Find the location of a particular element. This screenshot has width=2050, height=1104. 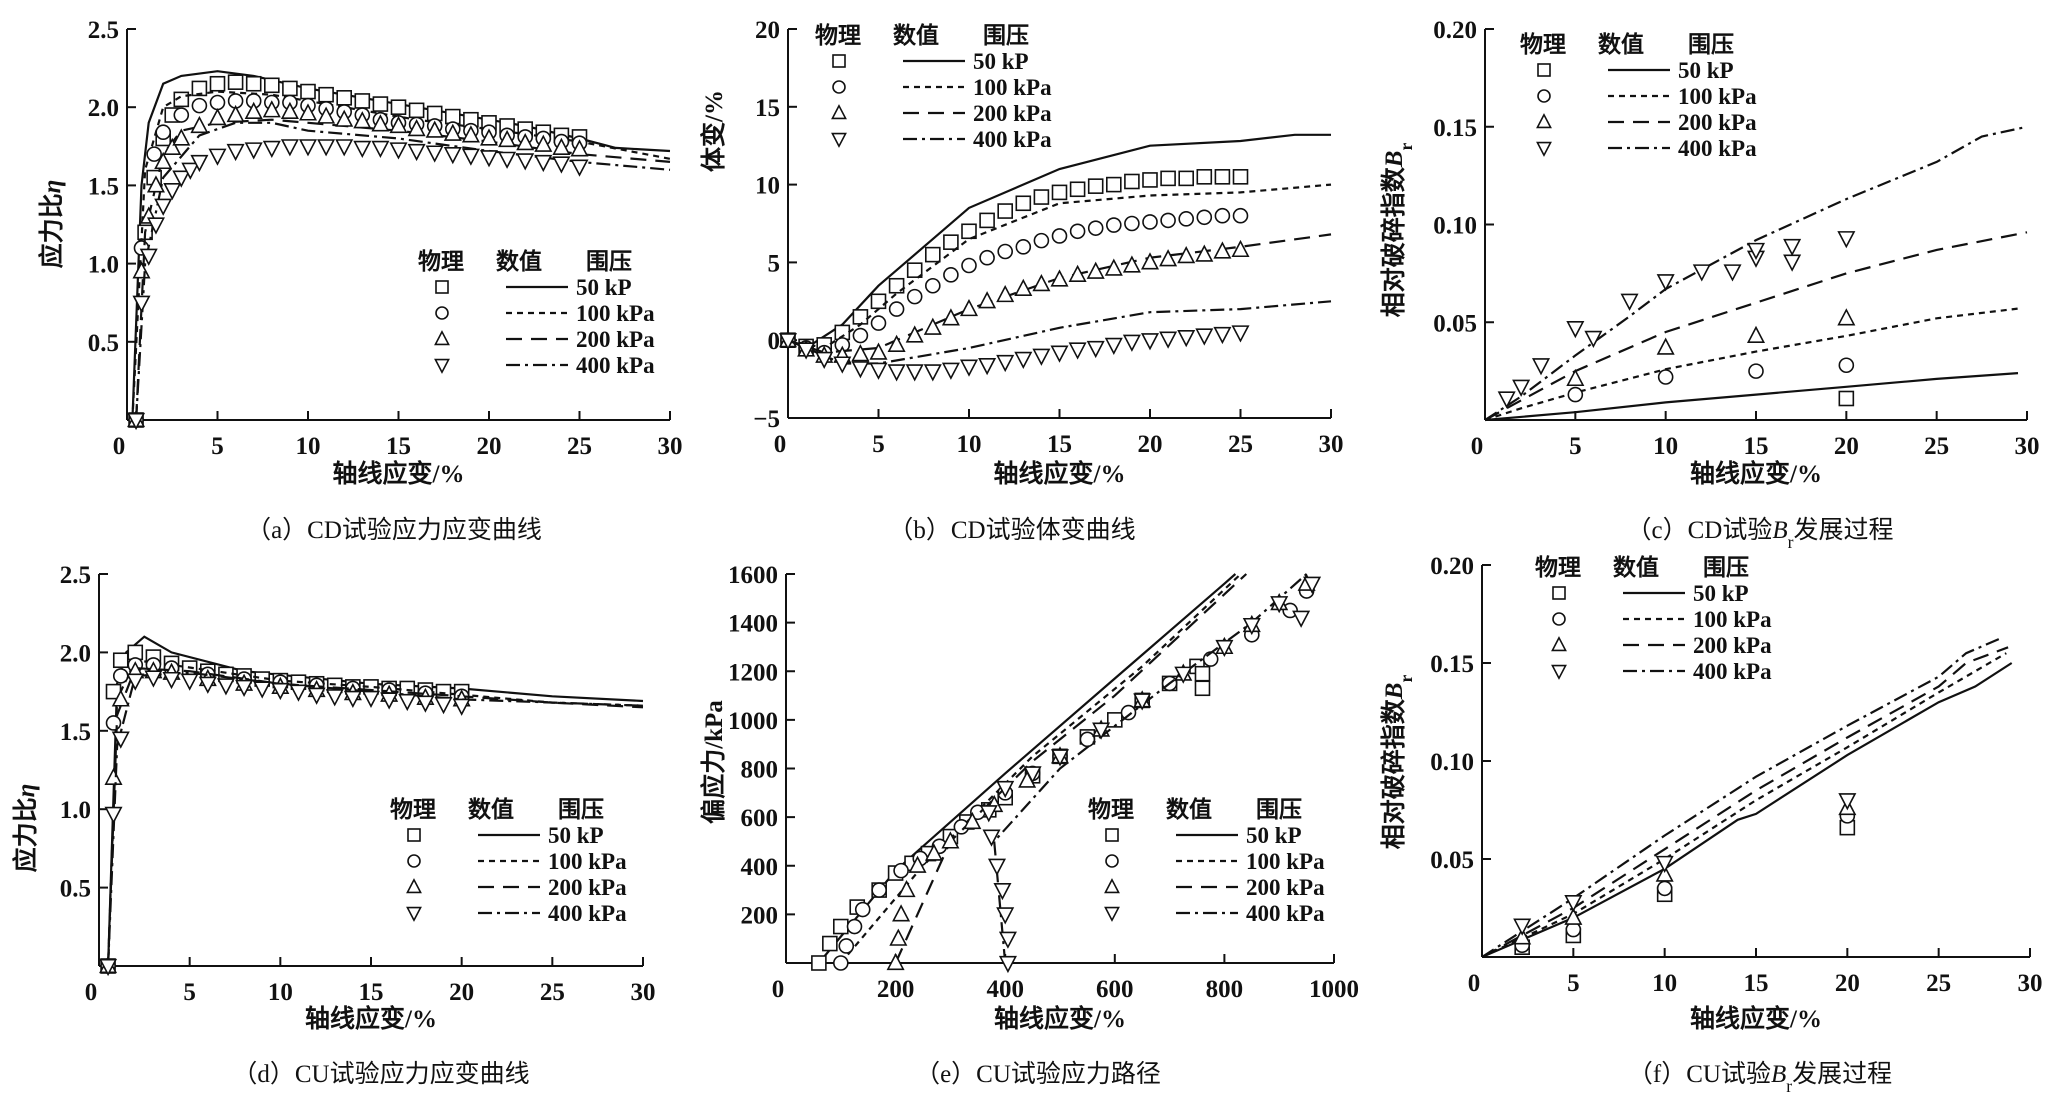

legend-header: 物理 is located at coordinates (441, 261).